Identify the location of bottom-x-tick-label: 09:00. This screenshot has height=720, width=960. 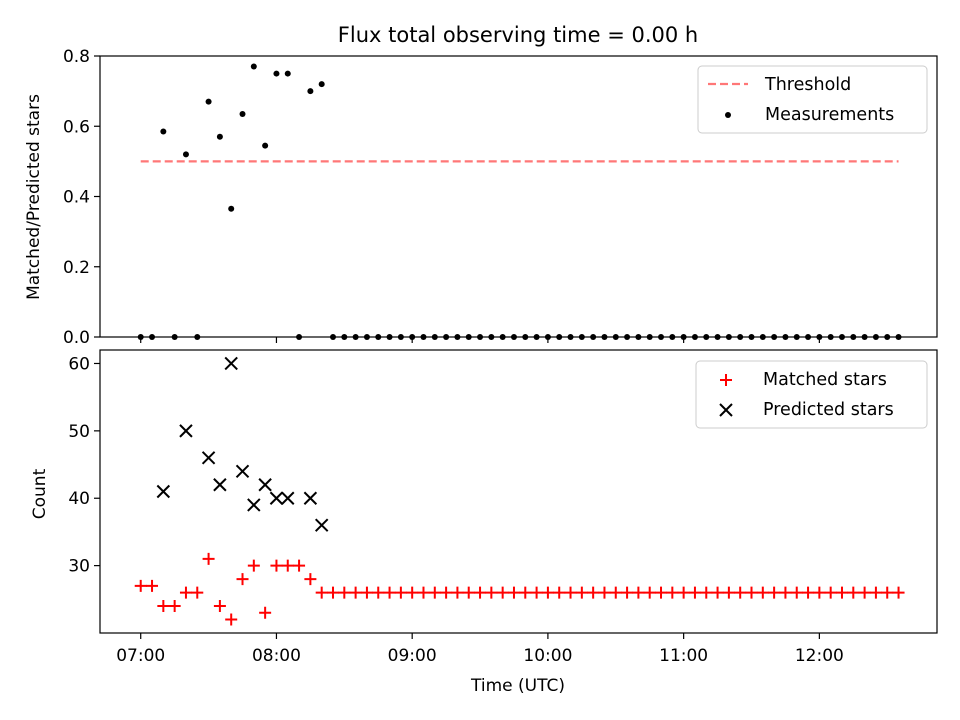
(412, 656).